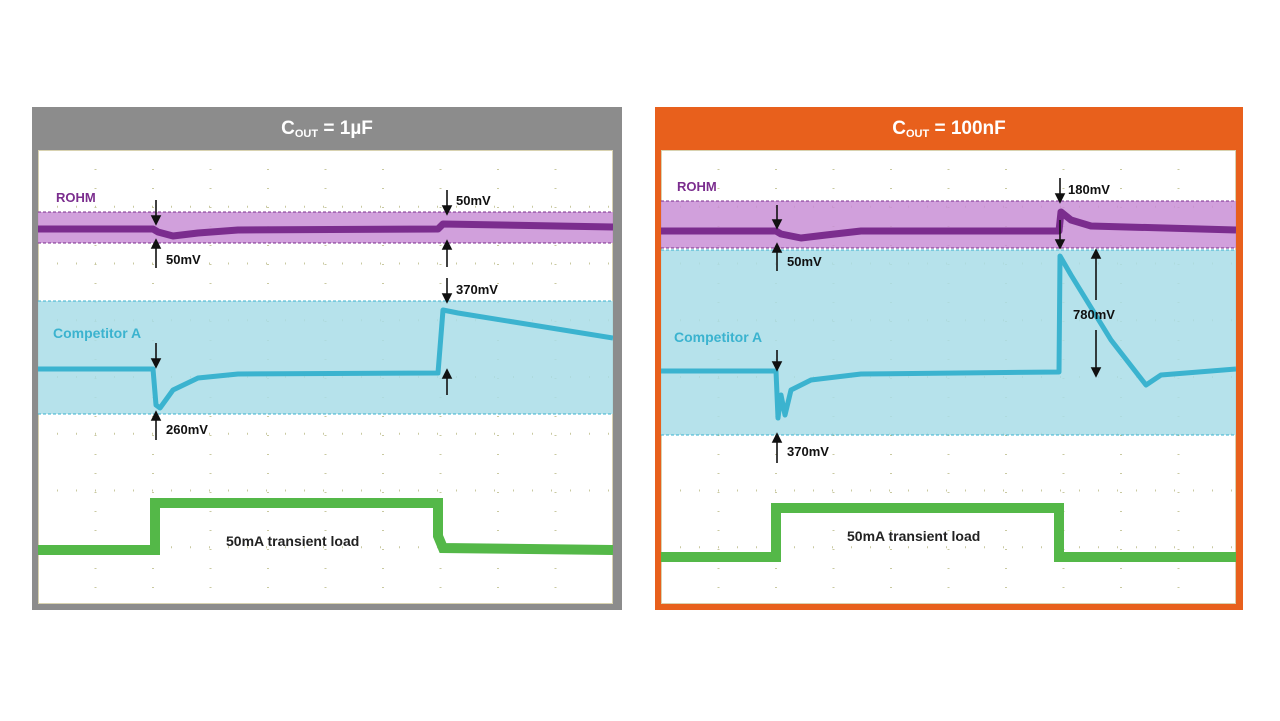 The image size is (1280, 721). I want to click on chart-title: COUT = 1µF, so click(327, 129).